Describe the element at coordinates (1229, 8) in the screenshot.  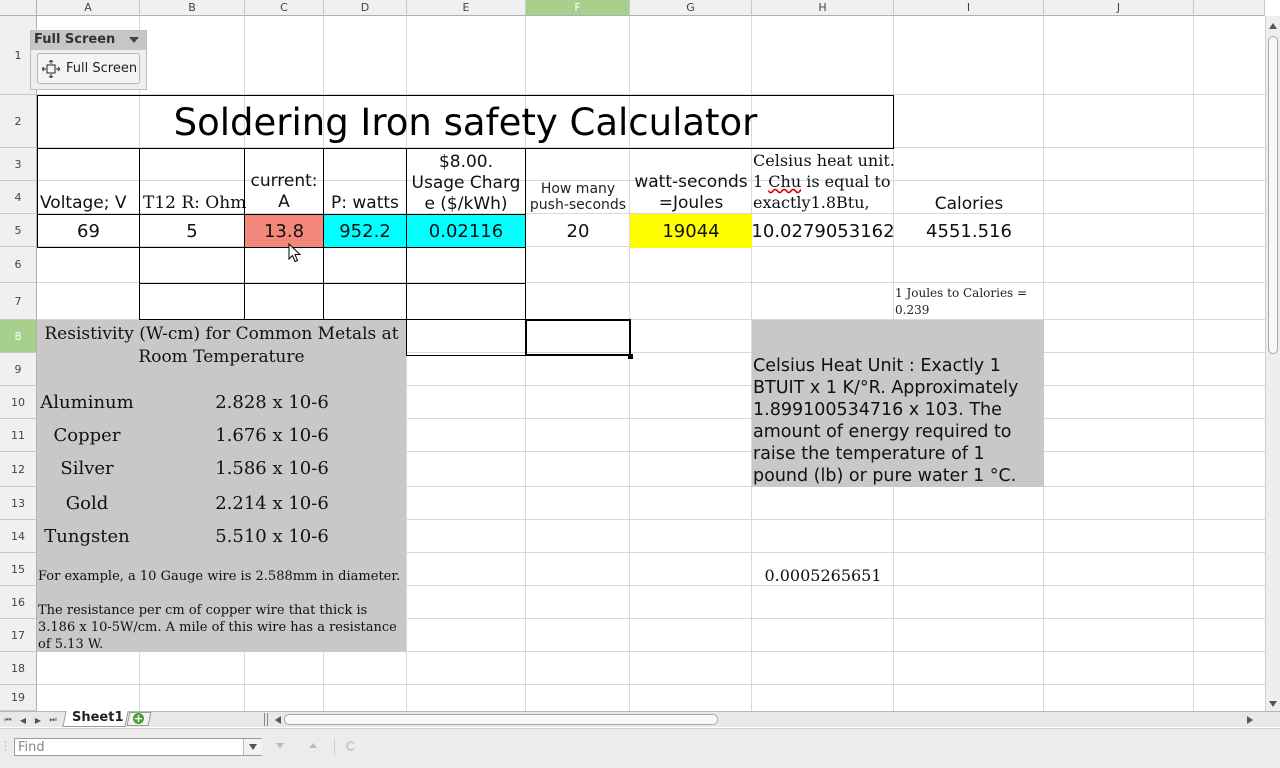
I see `column-header-blank` at that location.